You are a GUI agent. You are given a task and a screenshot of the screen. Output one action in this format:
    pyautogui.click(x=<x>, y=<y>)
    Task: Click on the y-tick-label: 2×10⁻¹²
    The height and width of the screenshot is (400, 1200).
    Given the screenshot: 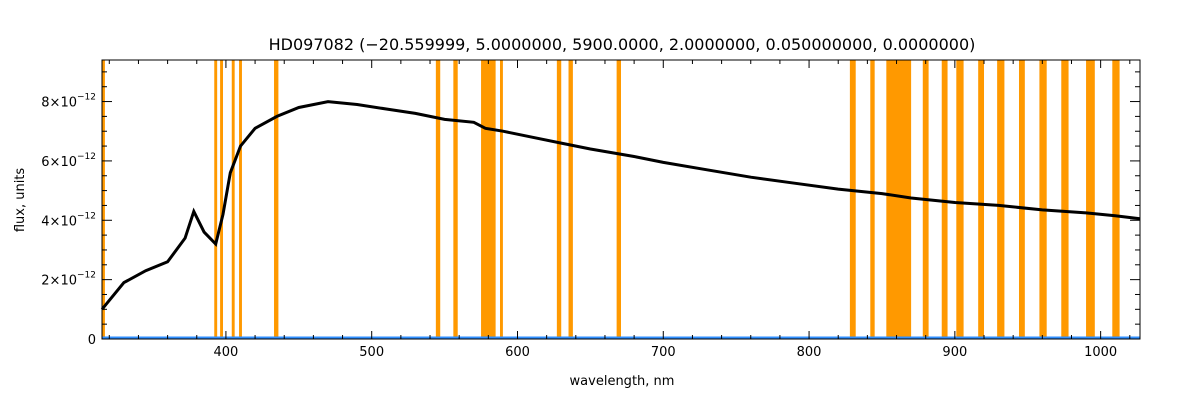 What is the action you would take?
    pyautogui.click(x=68, y=280)
    